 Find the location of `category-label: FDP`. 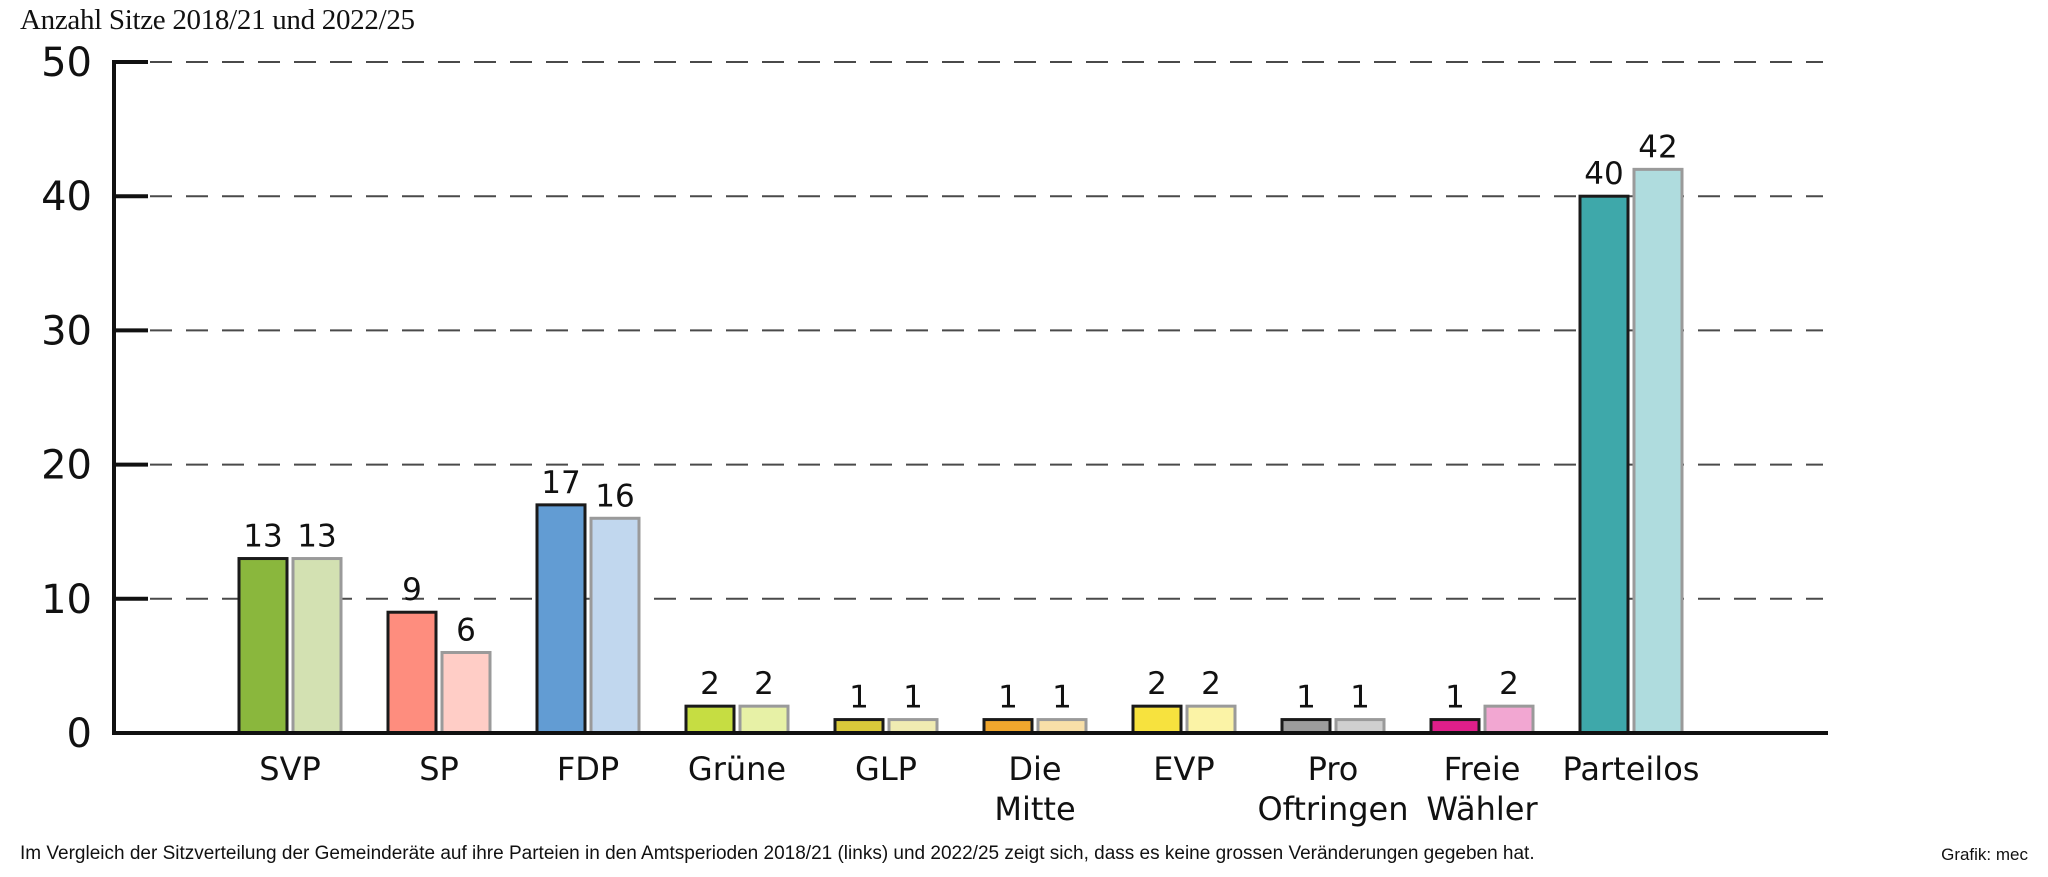

category-label: FDP is located at coordinates (588, 769).